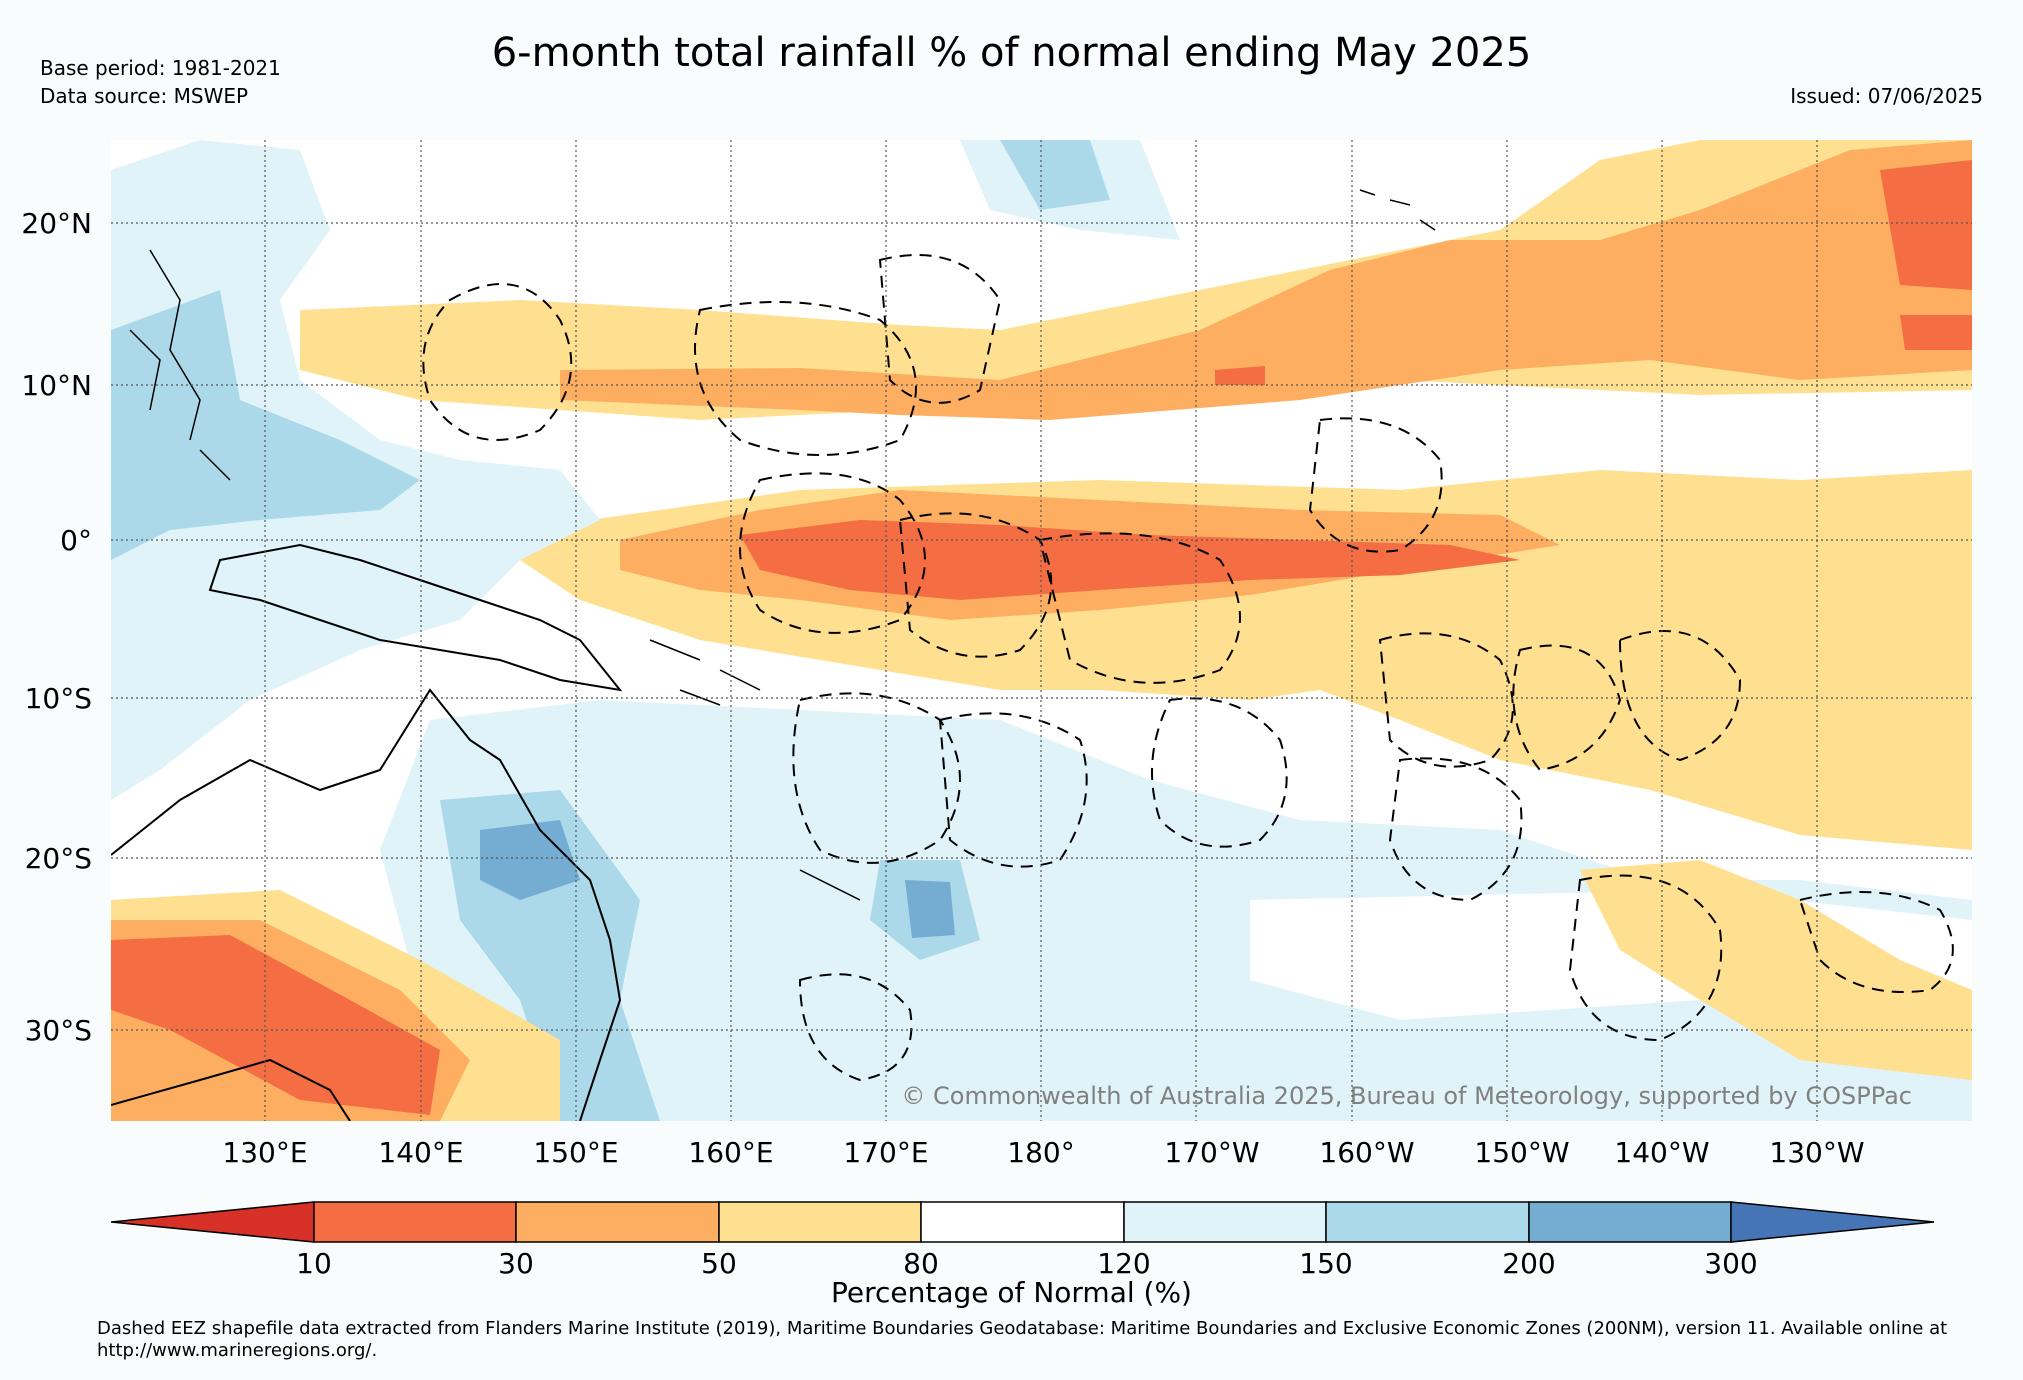 This screenshot has height=1380, width=2023. I want to click on latitude-labels: 20°N 10°N 0° 10°S 20°S 30°S, so click(56, 627).